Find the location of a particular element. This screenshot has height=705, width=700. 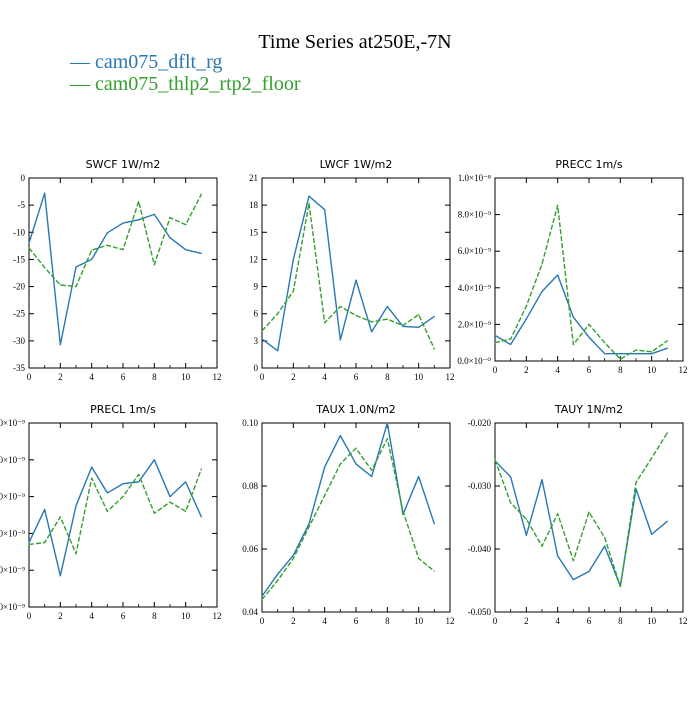

x-tick-label: 0 is located at coordinates (29, 616).